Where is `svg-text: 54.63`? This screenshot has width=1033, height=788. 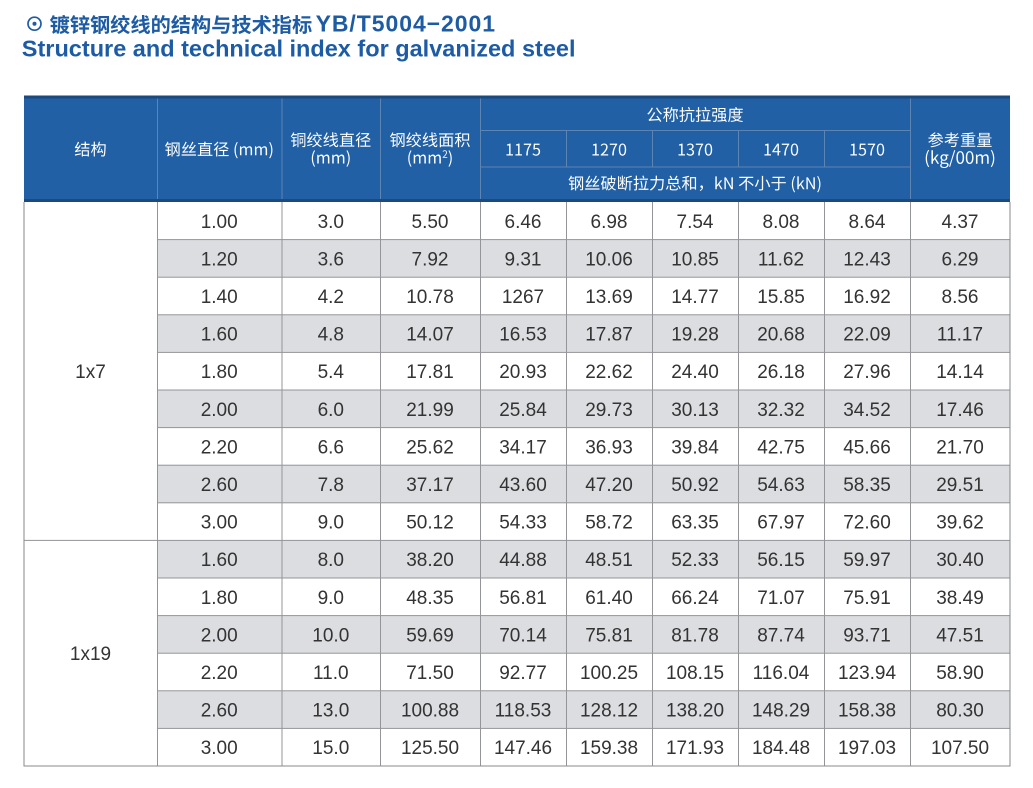
svg-text: 54.63 is located at coordinates (781, 485).